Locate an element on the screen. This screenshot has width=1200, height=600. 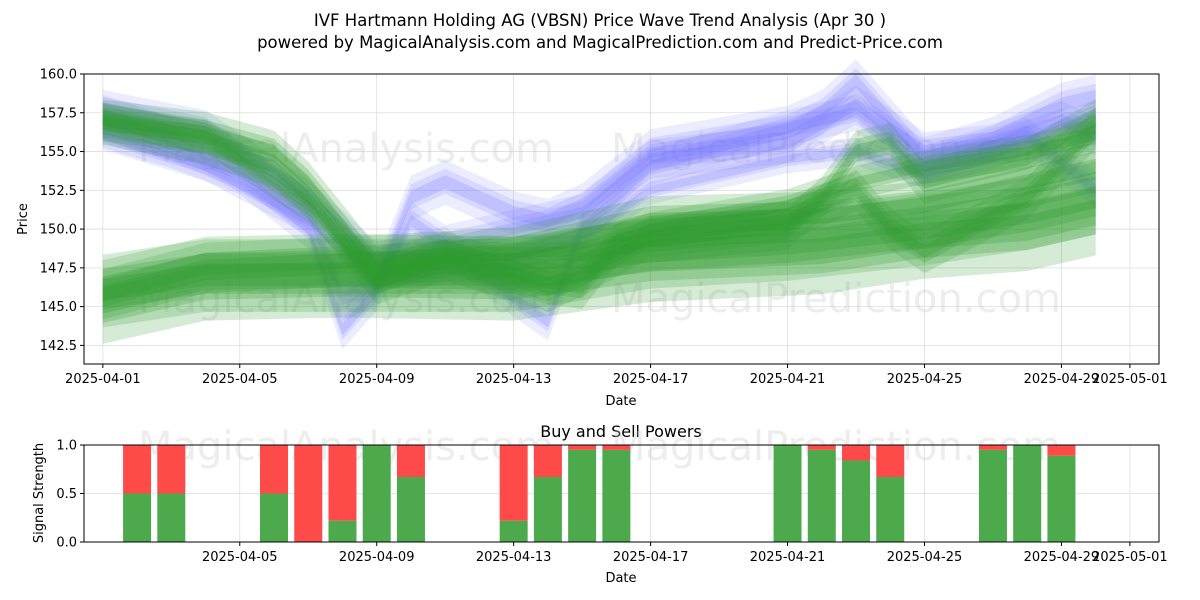
price-y-tick-label: 160.0 is located at coordinates (58, 75).